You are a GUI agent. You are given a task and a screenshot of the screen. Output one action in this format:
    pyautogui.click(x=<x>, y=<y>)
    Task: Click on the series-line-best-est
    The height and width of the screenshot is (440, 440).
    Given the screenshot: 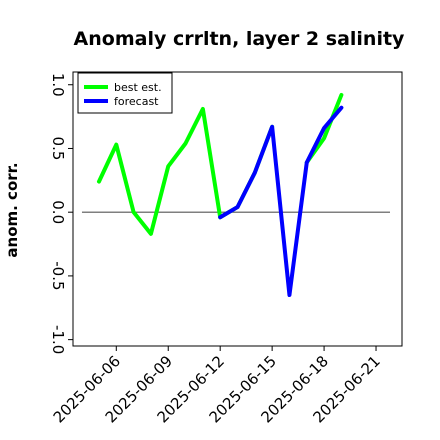 What is the action you would take?
    pyautogui.click(x=185, y=171)
    